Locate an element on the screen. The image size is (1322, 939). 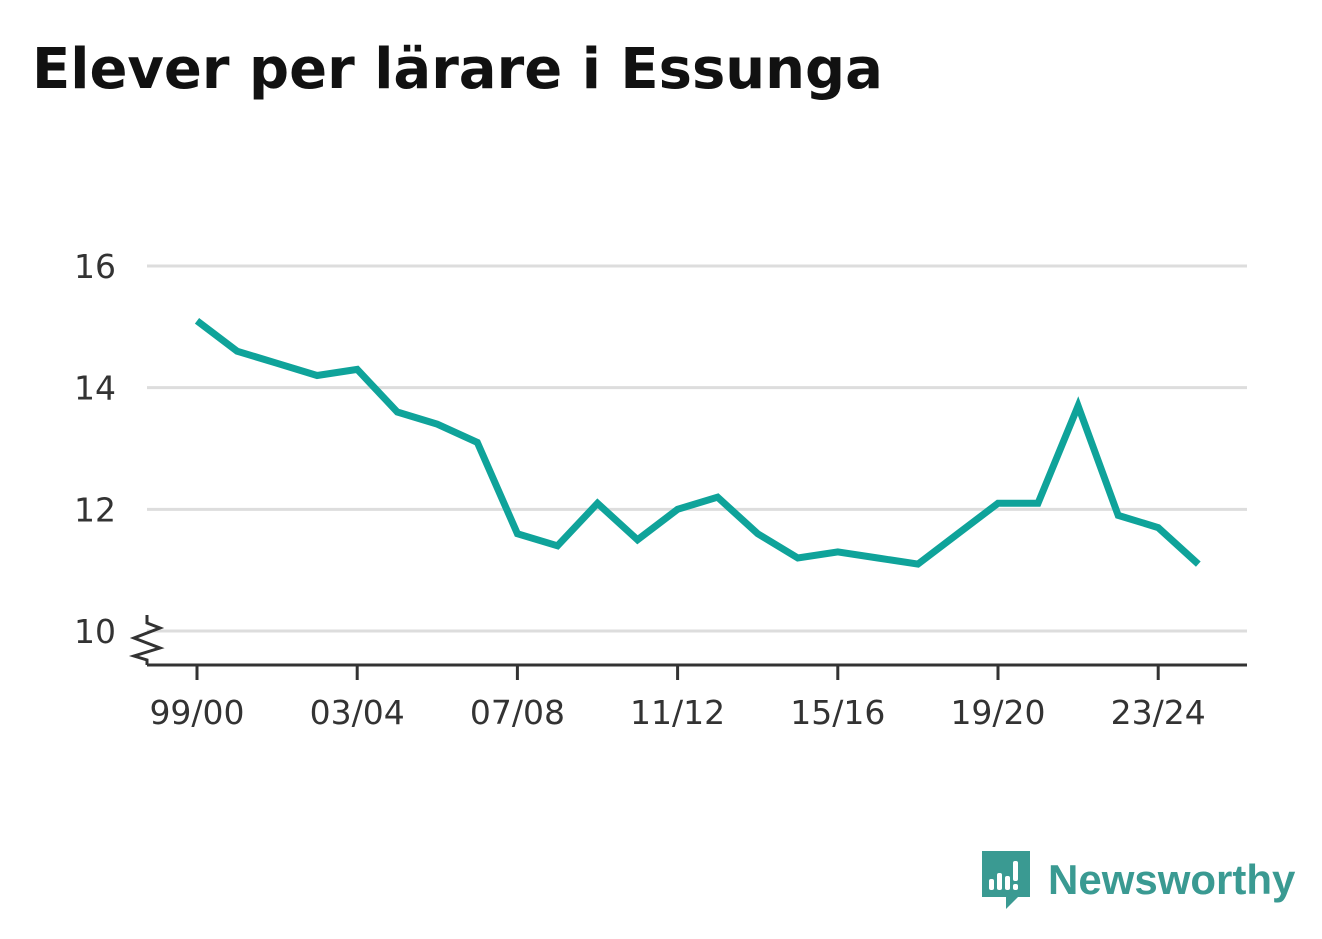
y-axis-tick-labels: 10 12 14 16 is located at coordinates (95, 449).